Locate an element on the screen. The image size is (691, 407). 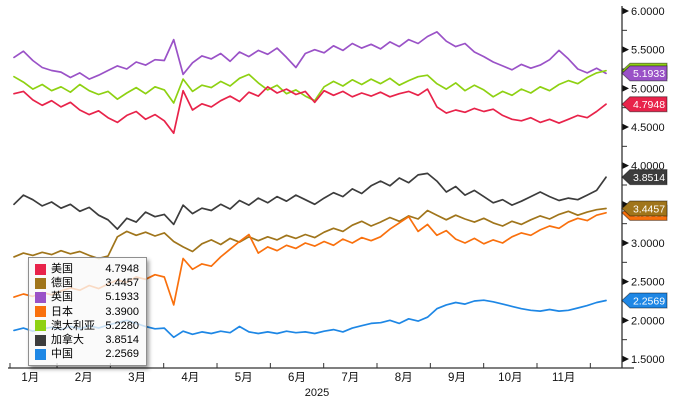
value-tag-label-uk: 5.1933 is located at coordinates (649, 74).